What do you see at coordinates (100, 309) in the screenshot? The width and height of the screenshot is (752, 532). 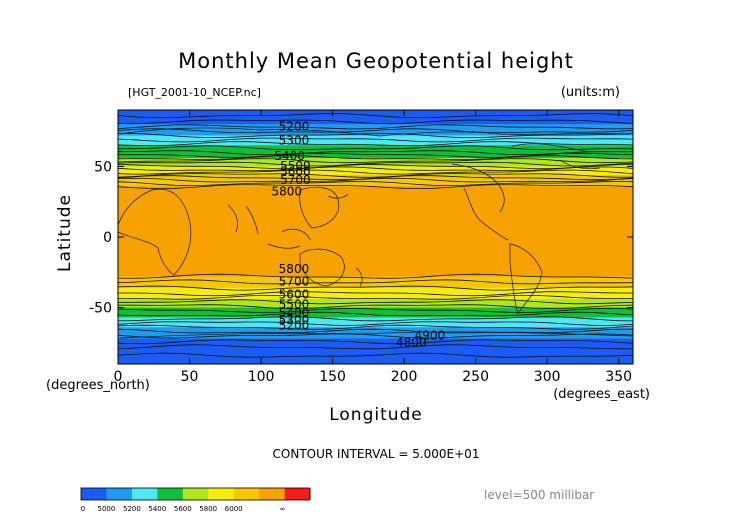 I see `y-tick-label-0: -50` at bounding box center [100, 309].